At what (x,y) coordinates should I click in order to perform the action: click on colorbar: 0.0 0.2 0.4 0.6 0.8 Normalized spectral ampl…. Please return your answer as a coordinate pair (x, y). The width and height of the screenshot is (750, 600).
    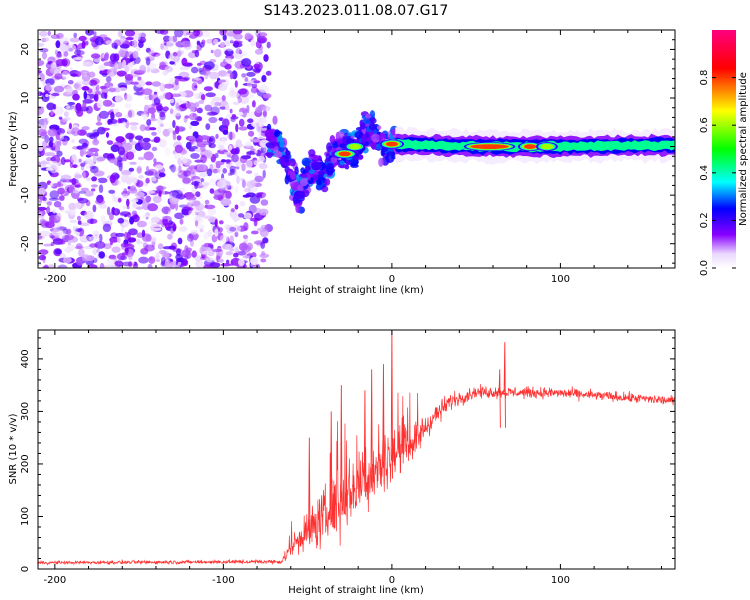
    Looking at the image, I should click on (724, 153).